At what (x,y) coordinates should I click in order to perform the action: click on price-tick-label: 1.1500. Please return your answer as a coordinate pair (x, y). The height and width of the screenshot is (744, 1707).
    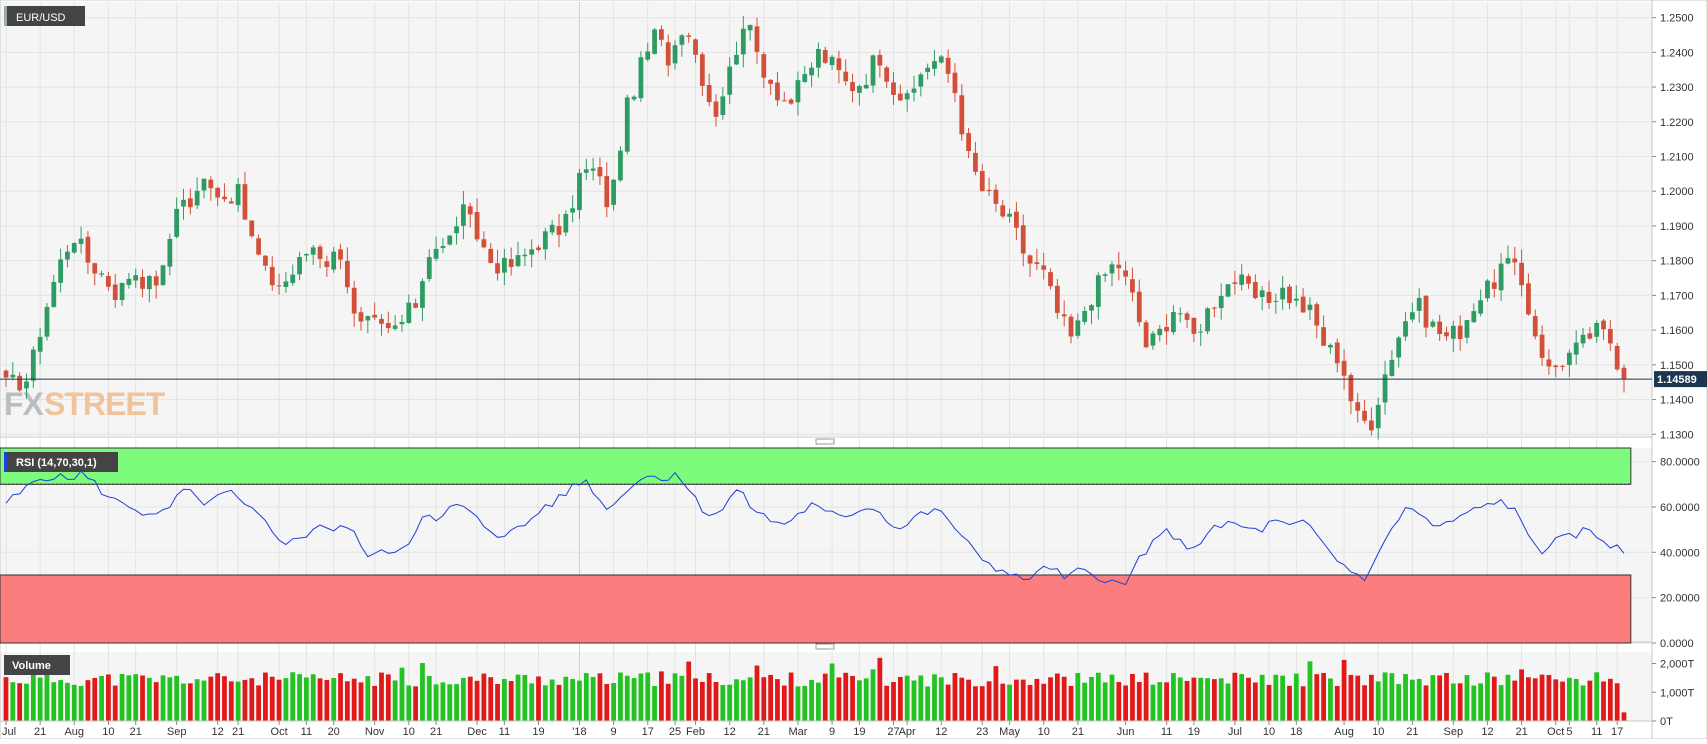
    Looking at the image, I should click on (1677, 366).